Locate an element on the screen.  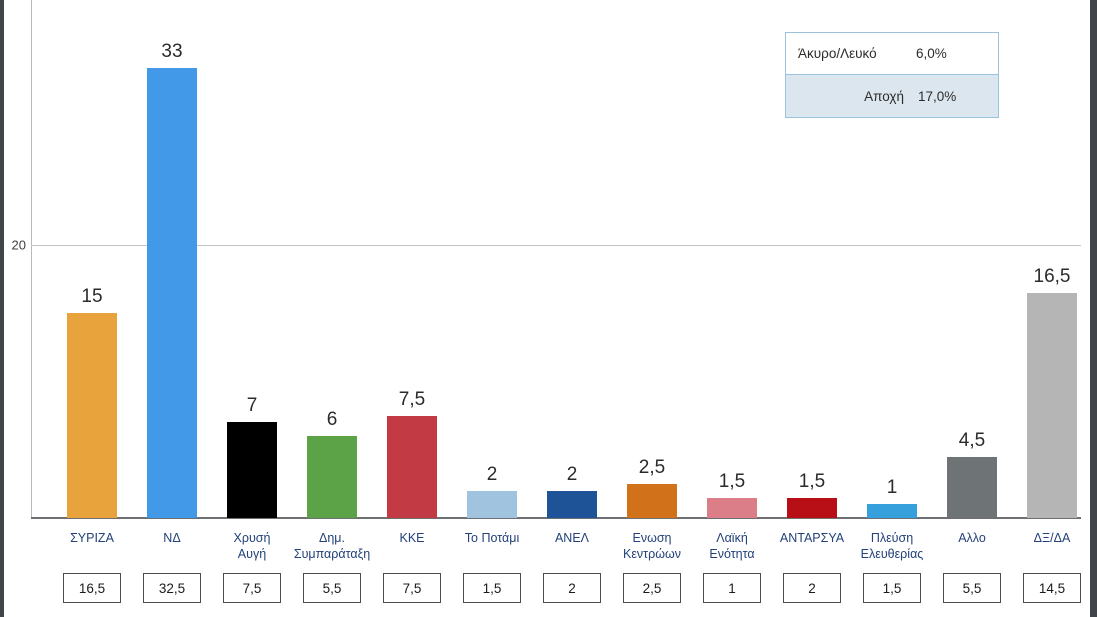
annotation-row-apochi: Αποχή 17,0% is located at coordinates (892, 96).